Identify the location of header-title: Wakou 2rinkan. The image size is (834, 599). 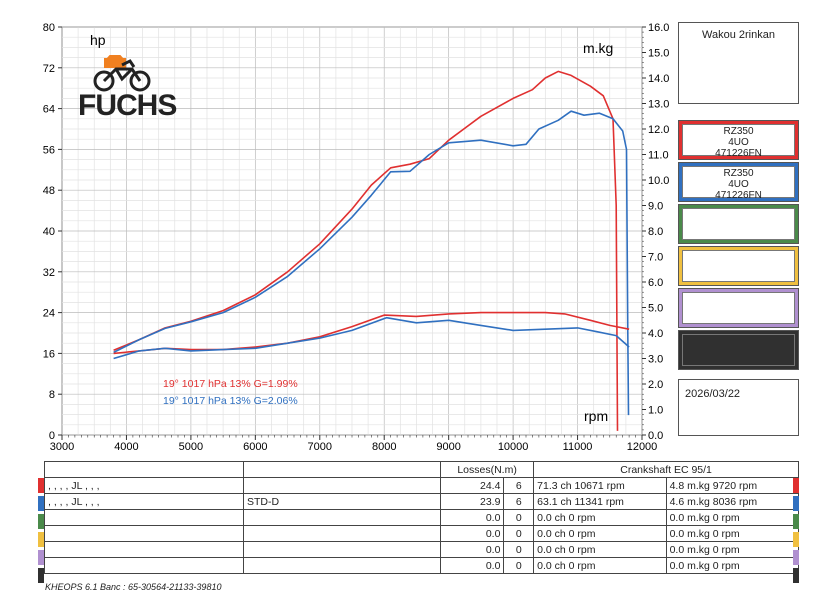
(738, 35).